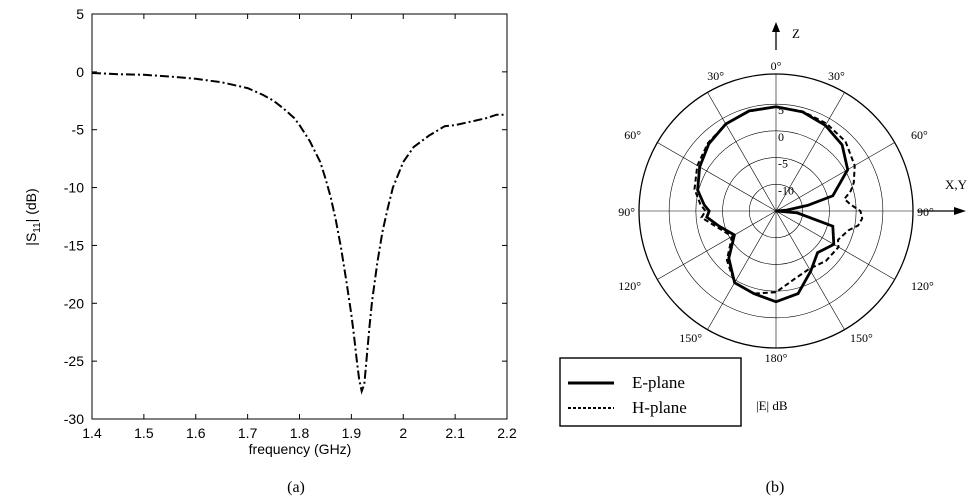 The width and height of the screenshot is (973, 498). What do you see at coordinates (776, 27) in the screenshot?
I see `z-arrow-head` at bounding box center [776, 27].